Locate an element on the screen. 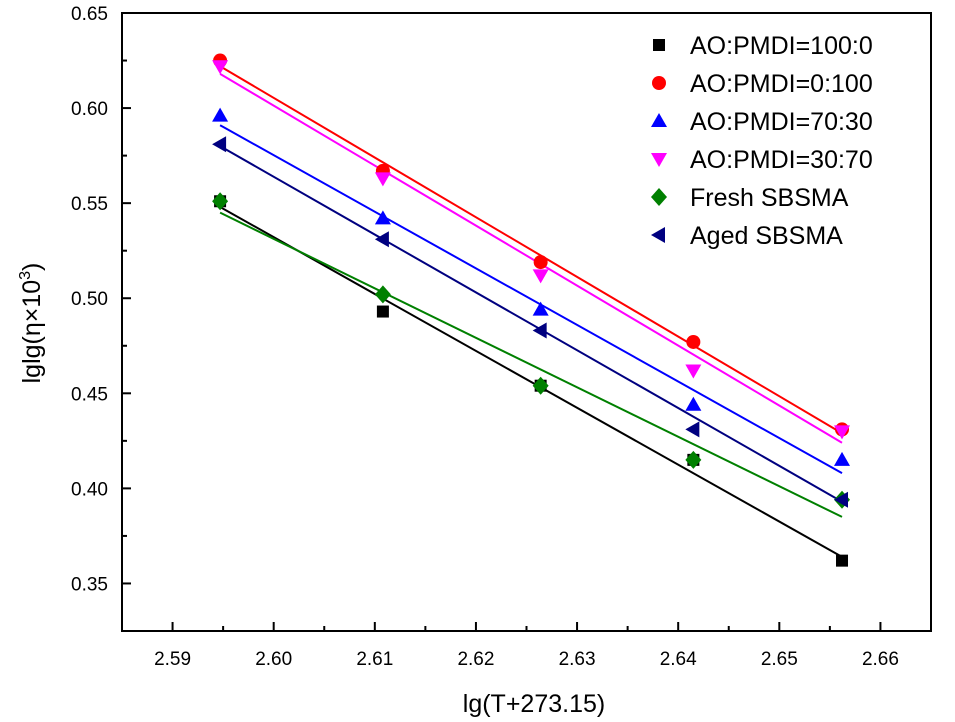 The height and width of the screenshot is (722, 955). legend-marker-square is located at coordinates (659, 45).